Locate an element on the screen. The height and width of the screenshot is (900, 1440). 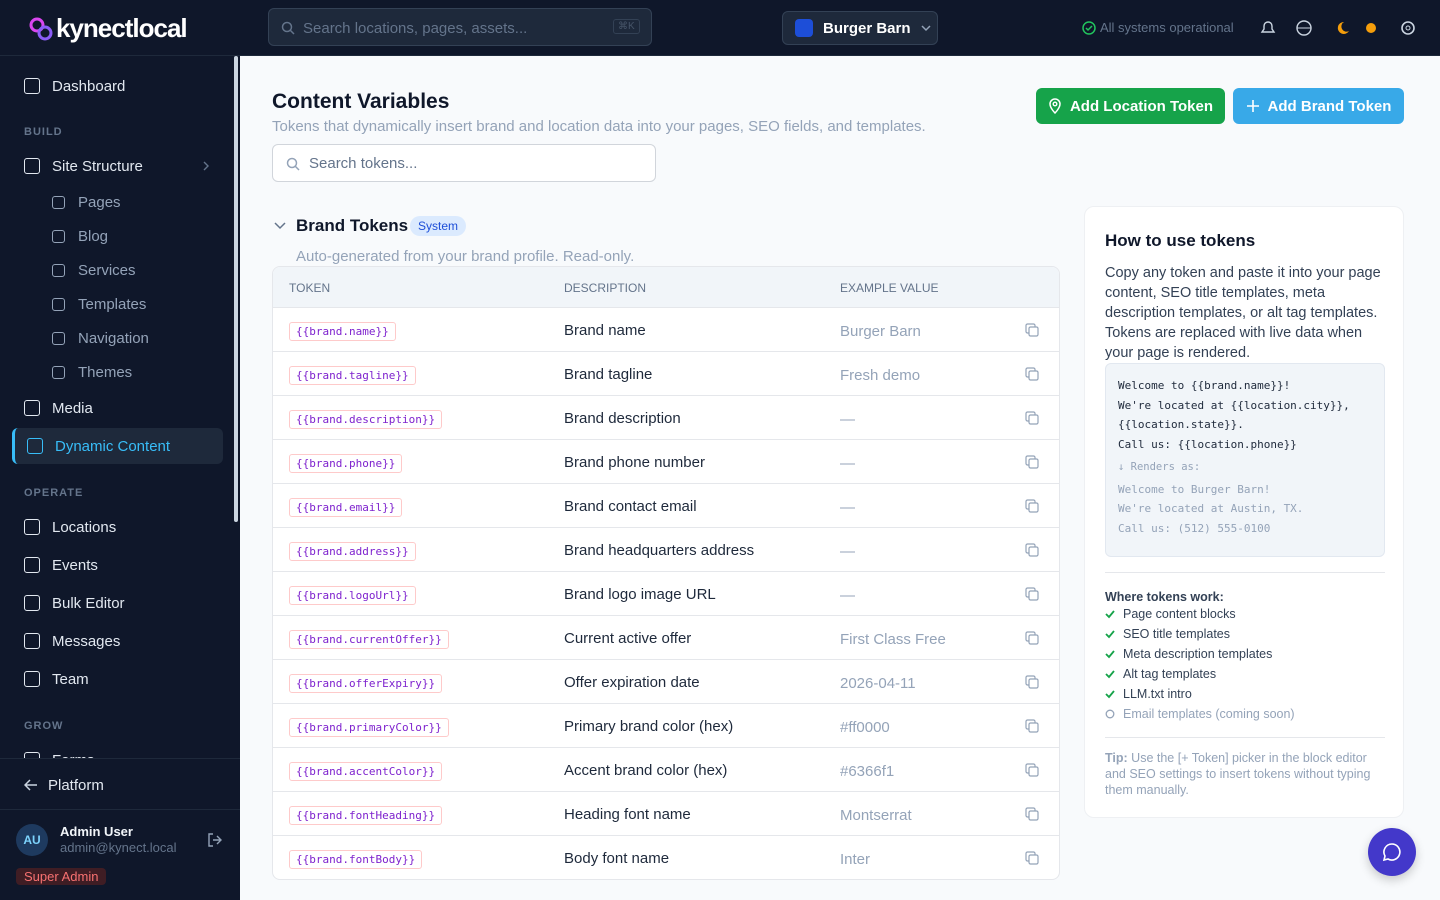
nav-item: Dashboard is located at coordinates (117, 86).